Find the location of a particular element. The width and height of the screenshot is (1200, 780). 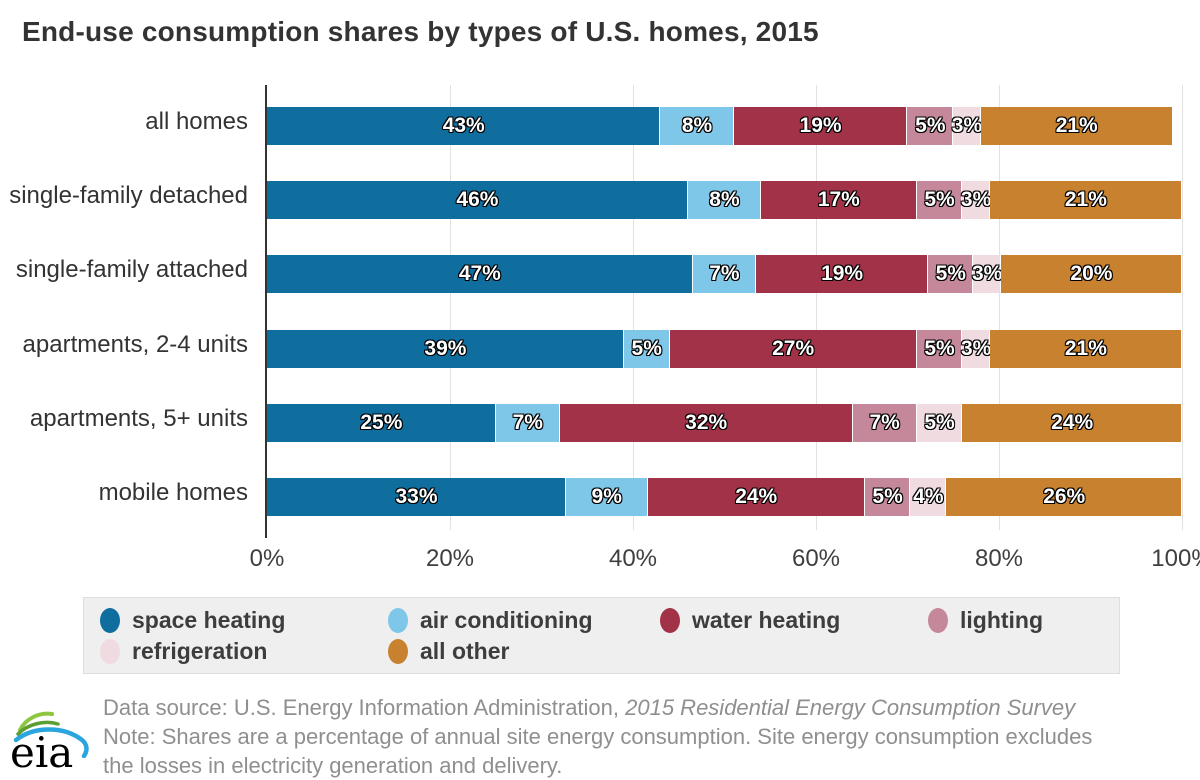

legend-item-water-heating: water heating is located at coordinates (794, 620).